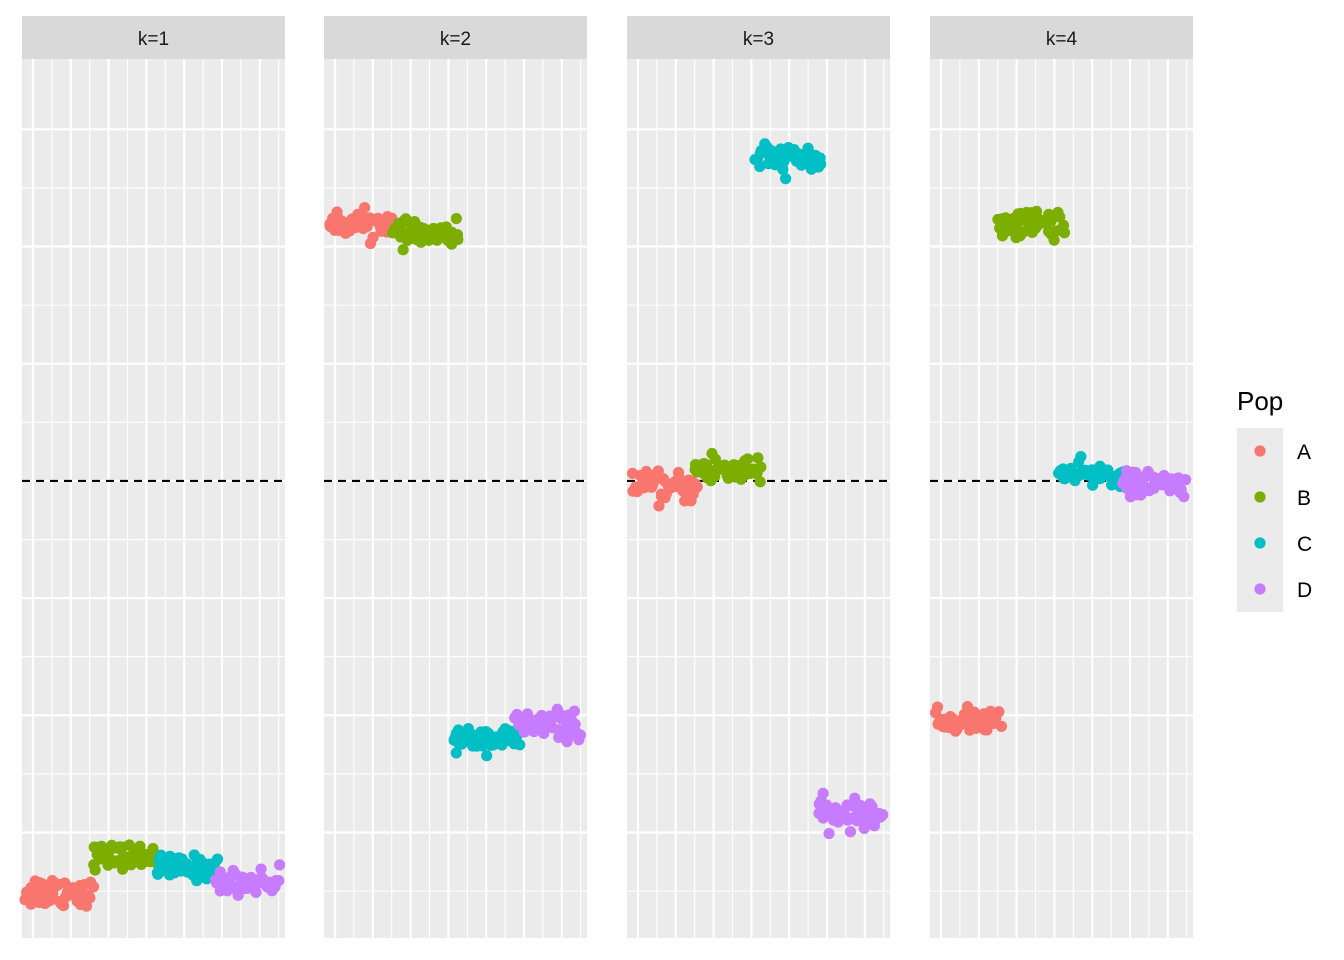 This screenshot has height=960, width=1344. Describe the element at coordinates (1304, 452) in the screenshot. I see `legend-label-A: A` at that location.